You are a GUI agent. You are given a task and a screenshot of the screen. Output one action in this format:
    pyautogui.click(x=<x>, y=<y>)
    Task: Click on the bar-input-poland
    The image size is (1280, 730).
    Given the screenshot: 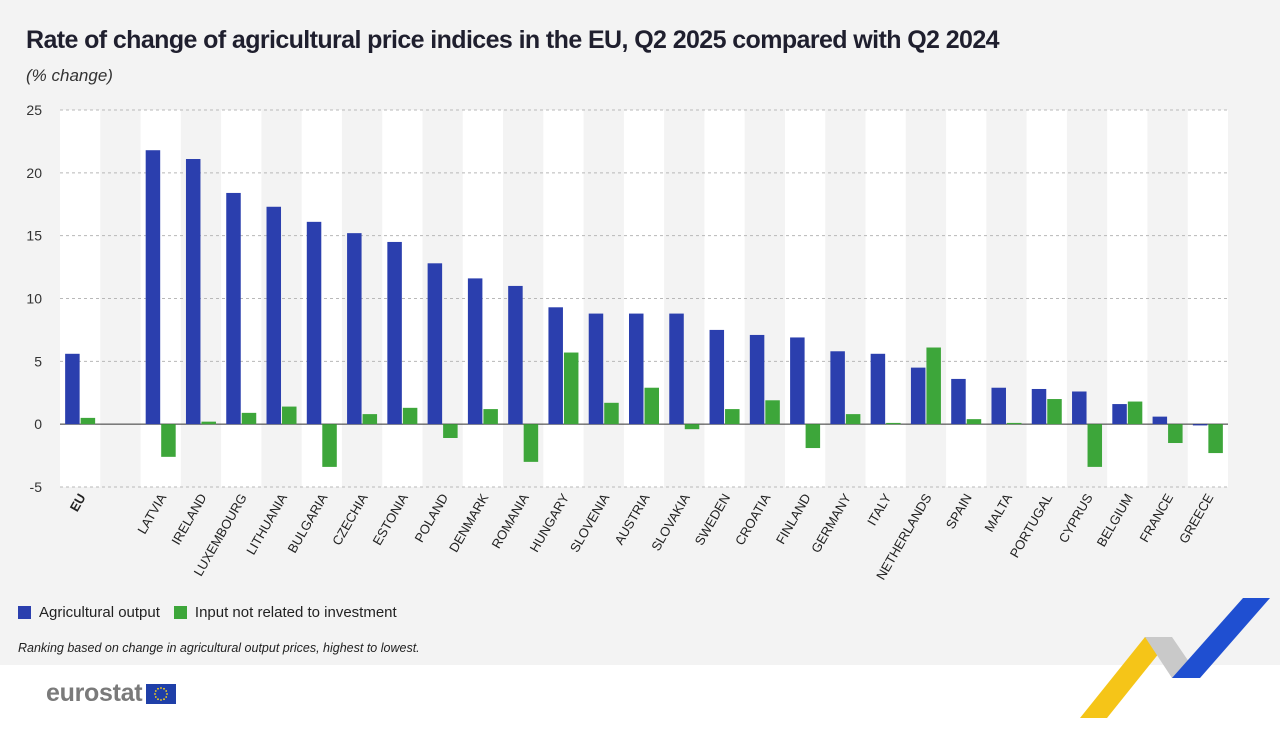 What is the action you would take?
    pyautogui.click(x=450, y=431)
    